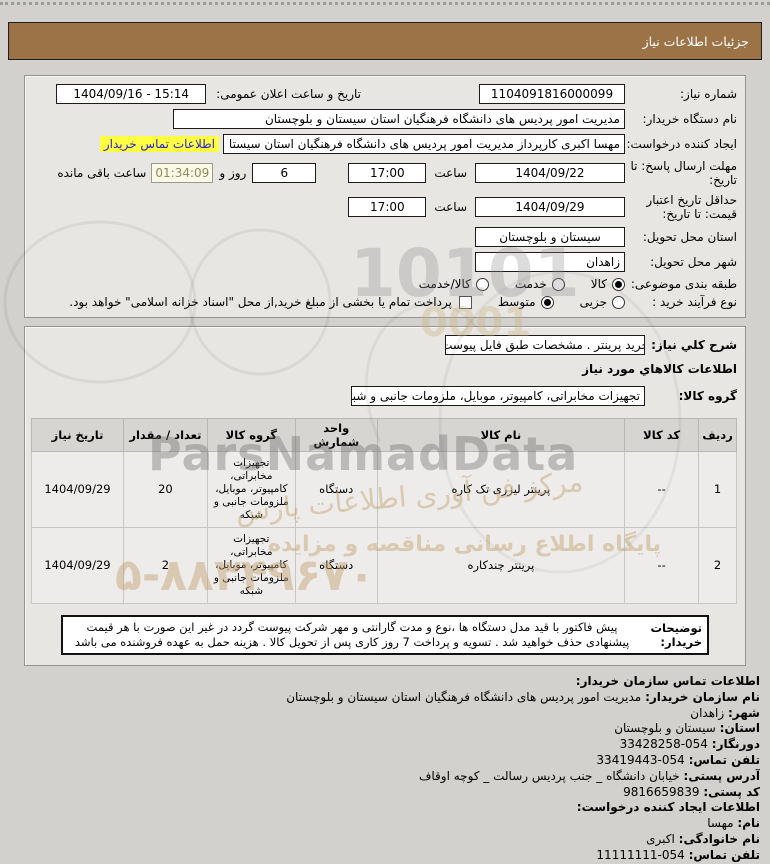 The image size is (770, 864). I want to click on contact-line: شهر: زاهدان, so click(385, 714).